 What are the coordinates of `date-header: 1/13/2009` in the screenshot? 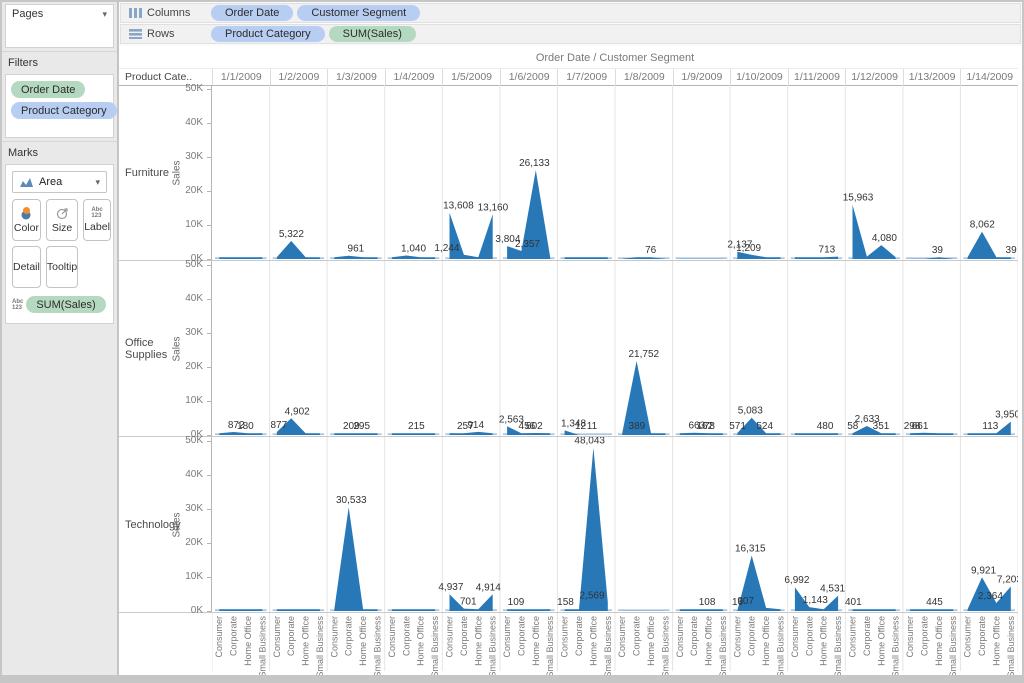 It's located at (931, 77).